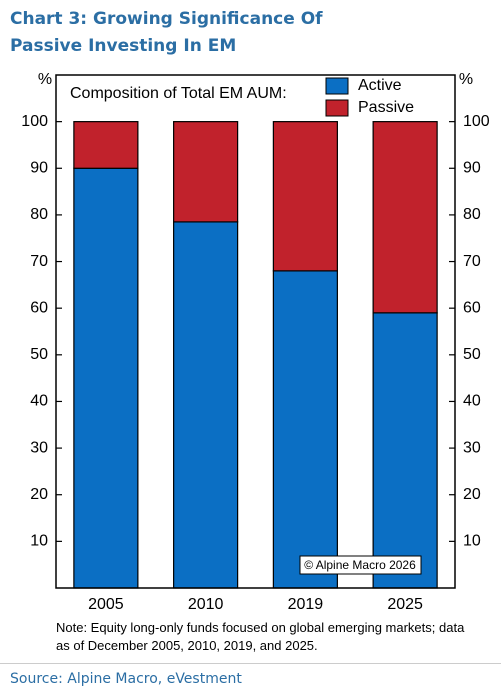  Describe the element at coordinates (178, 93) in the screenshot. I see `legend-title: Composition of Total EM AUM:` at that location.